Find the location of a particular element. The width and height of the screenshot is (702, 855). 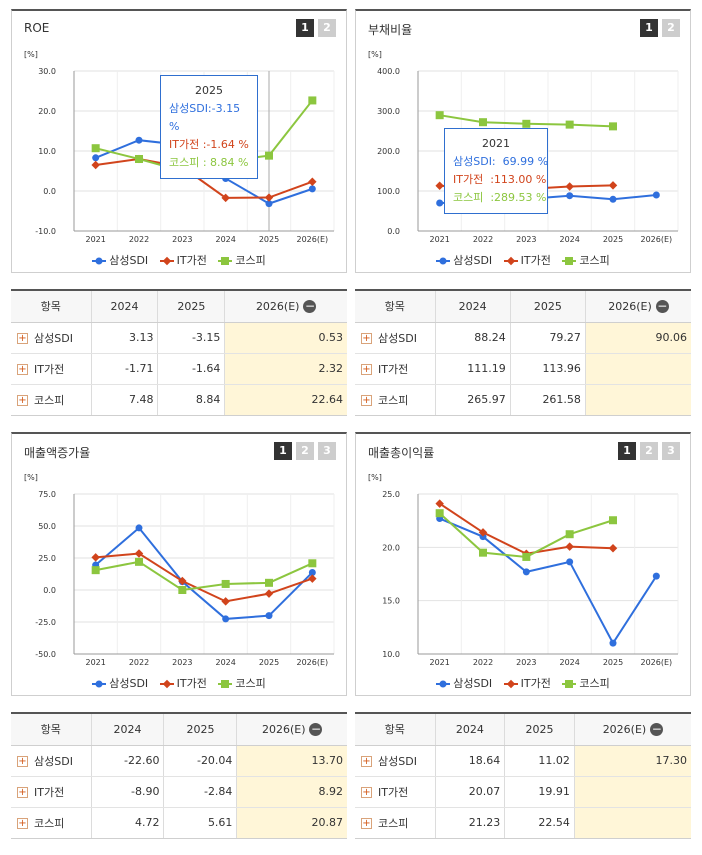

table-cell: 22.64 is located at coordinates (285, 399).